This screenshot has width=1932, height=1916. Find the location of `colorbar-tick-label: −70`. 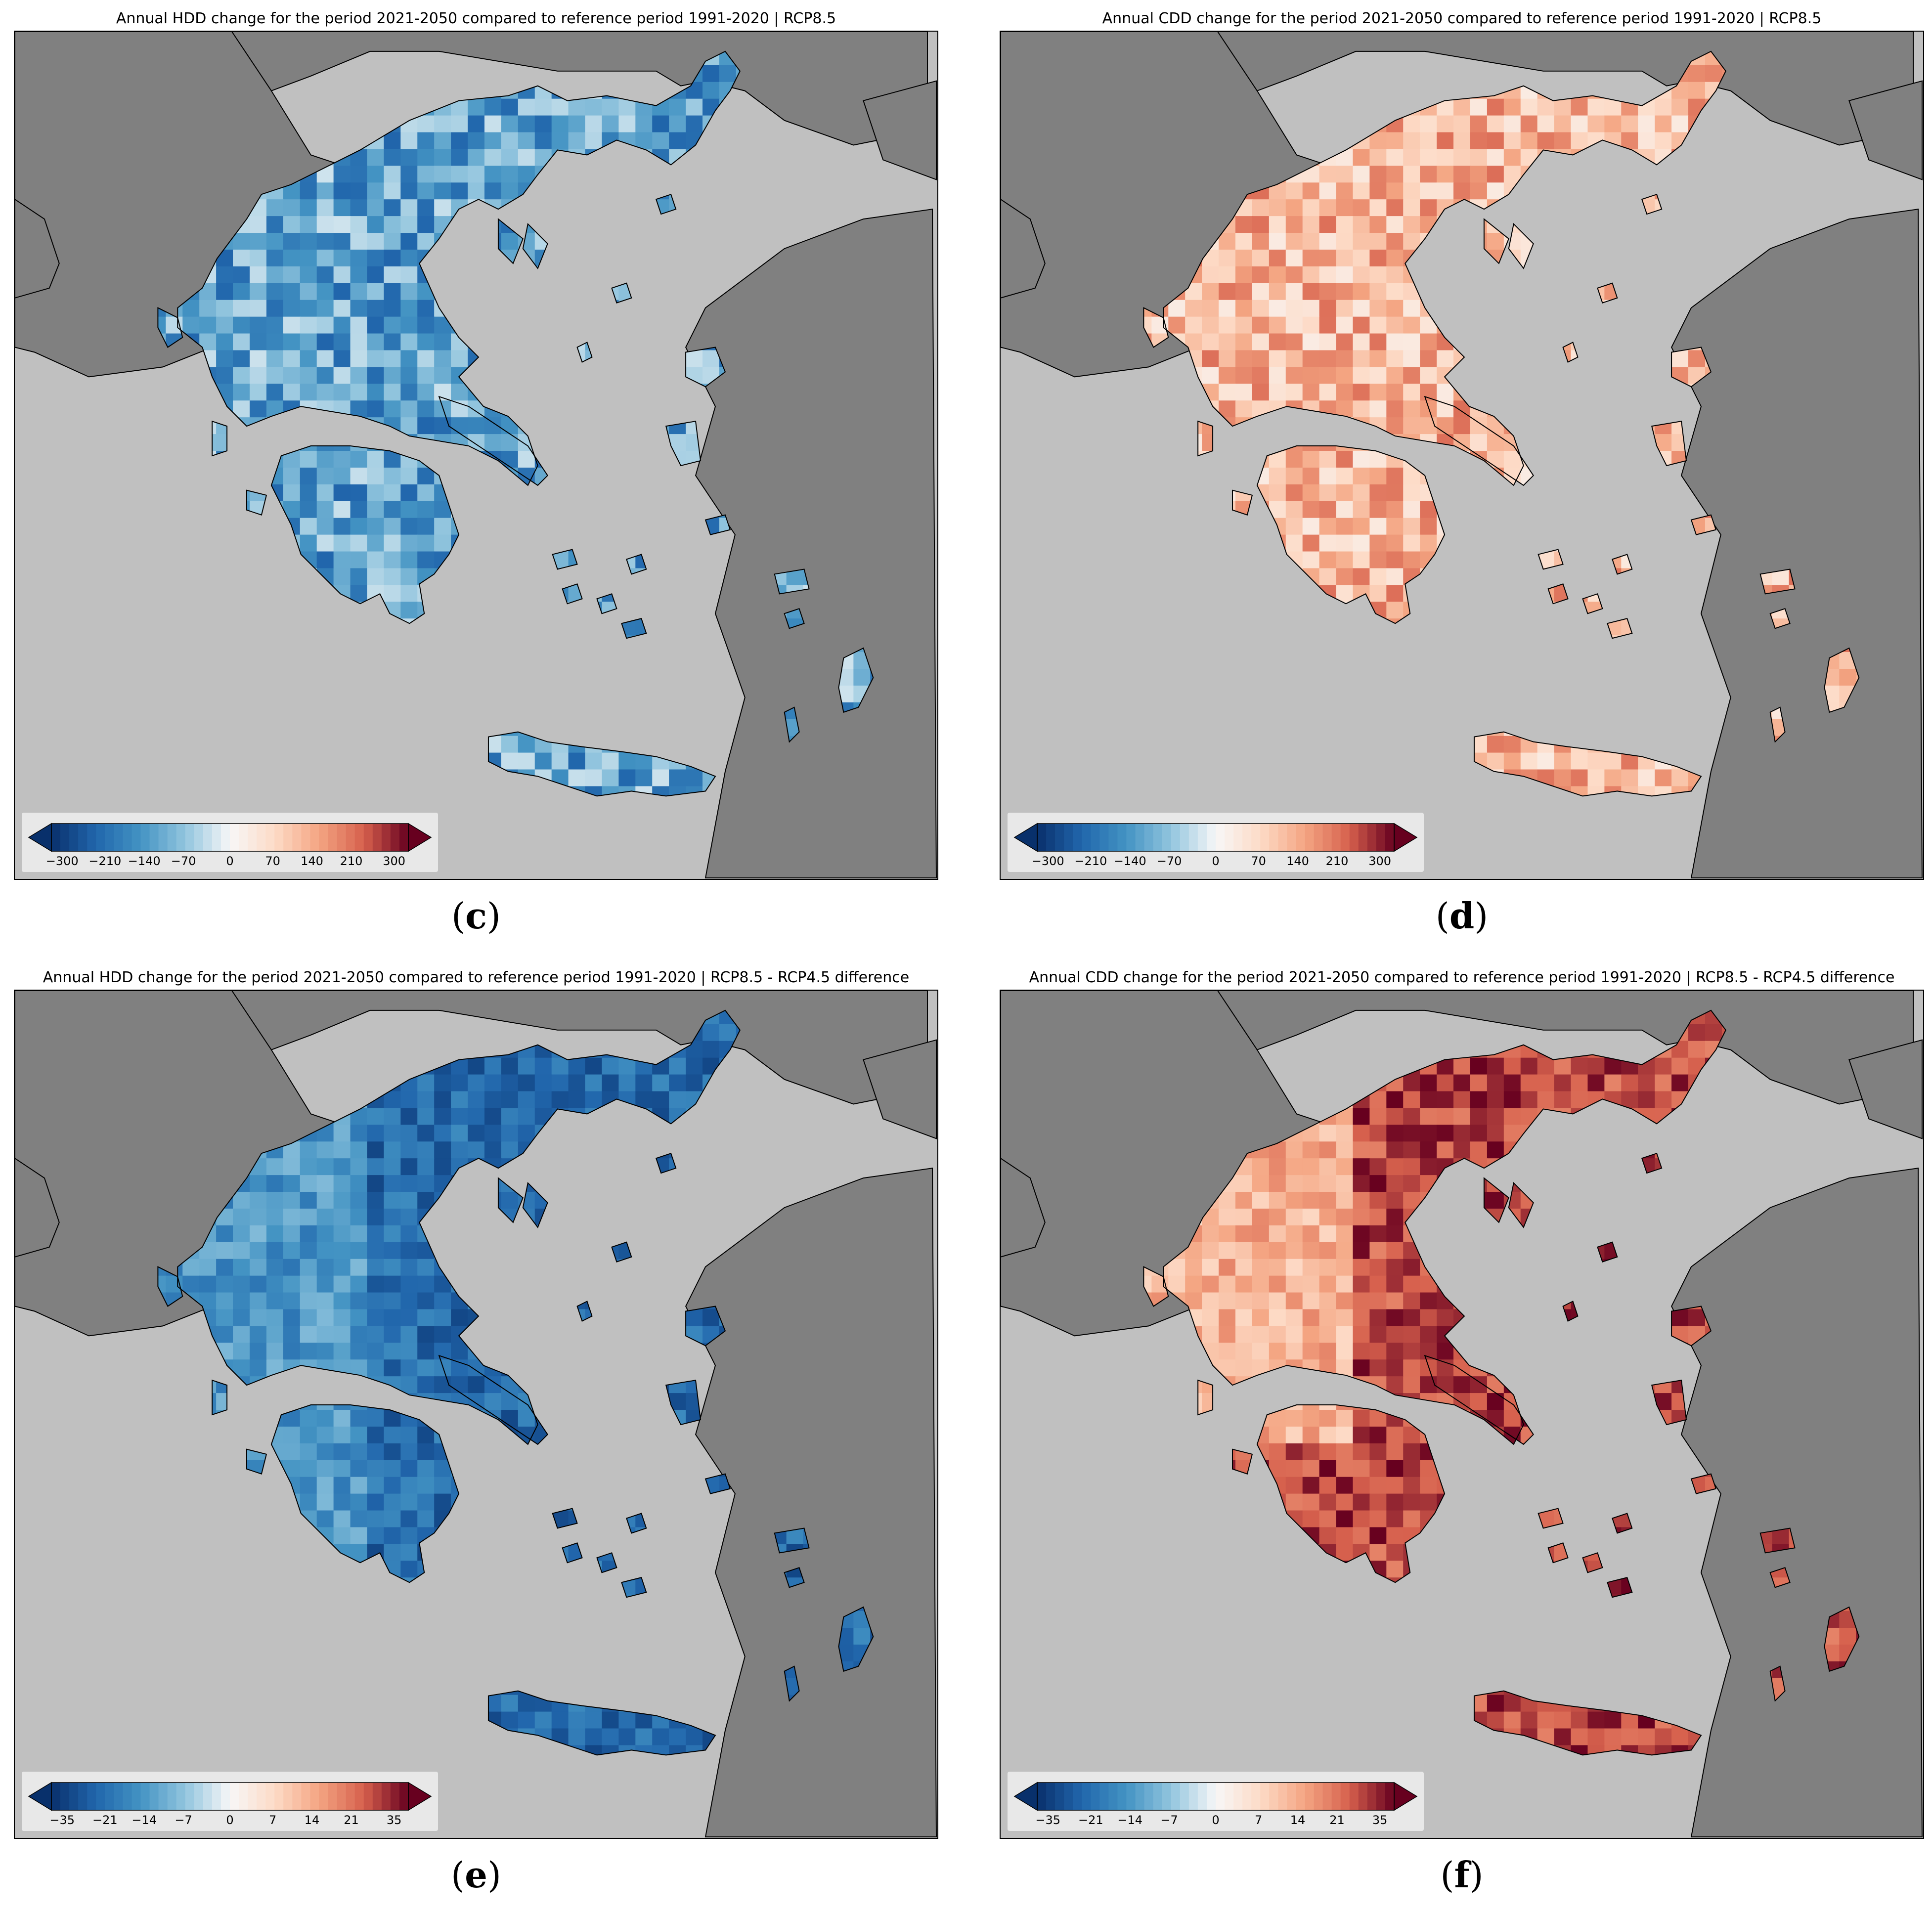

colorbar-tick-label: −70 is located at coordinates (183, 861).